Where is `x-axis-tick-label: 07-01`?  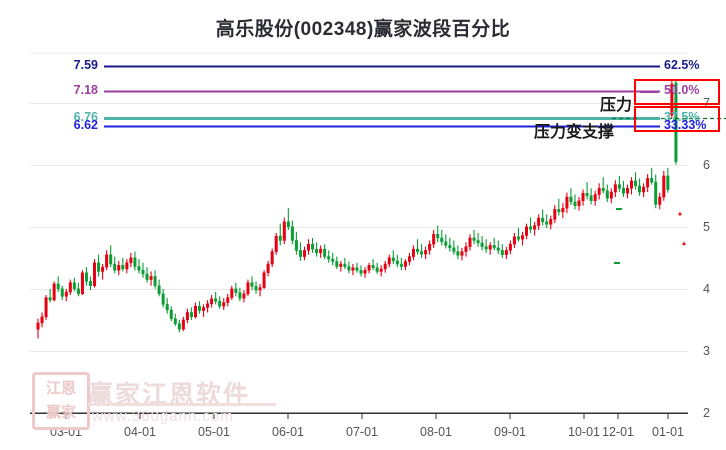
x-axis-tick-label: 07-01 is located at coordinates (362, 432).